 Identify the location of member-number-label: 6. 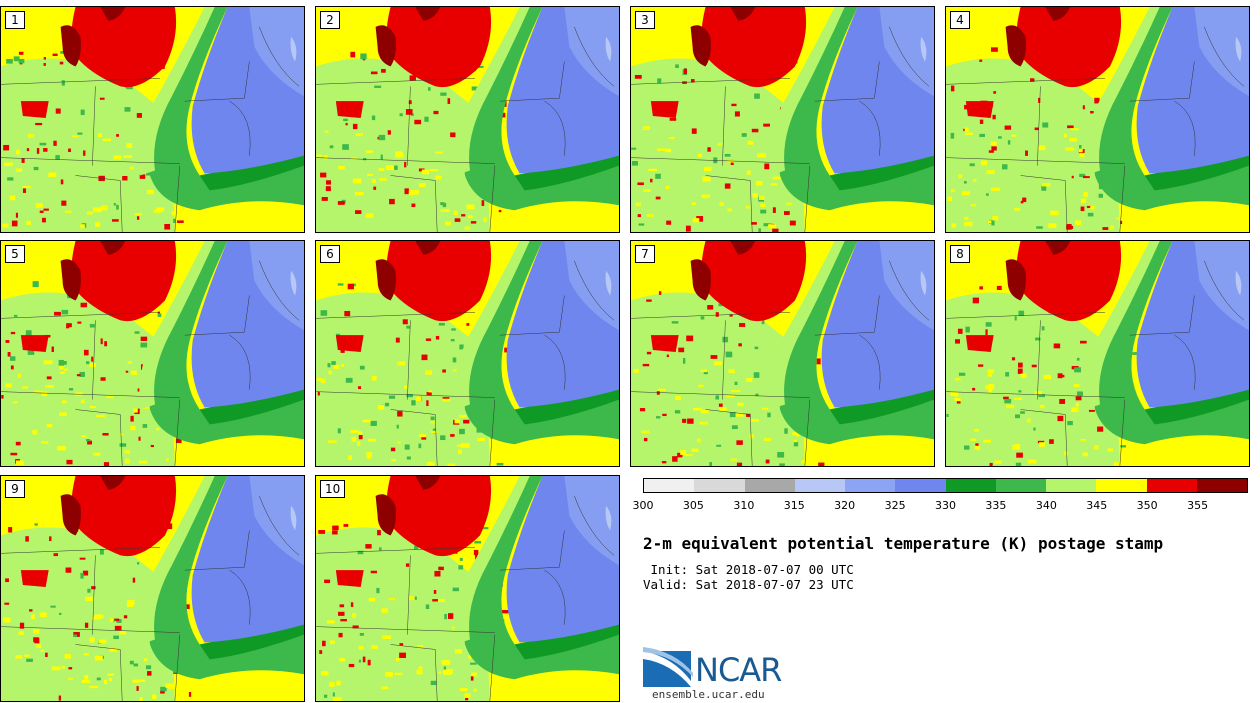
(330, 254).